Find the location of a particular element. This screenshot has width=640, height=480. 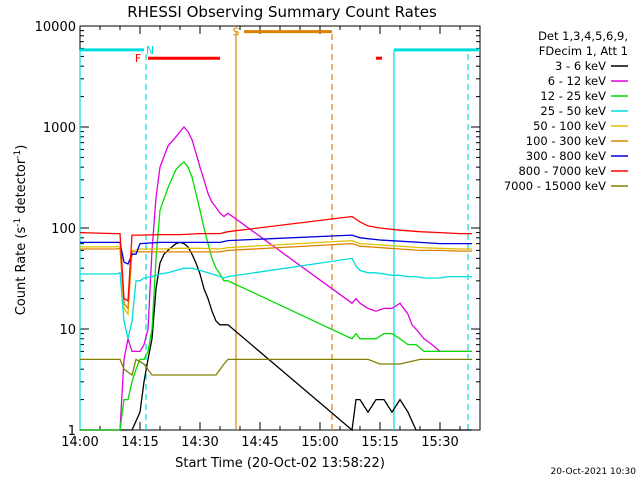

legend-entry-label: 100 - 300 keV is located at coordinates (566, 141).